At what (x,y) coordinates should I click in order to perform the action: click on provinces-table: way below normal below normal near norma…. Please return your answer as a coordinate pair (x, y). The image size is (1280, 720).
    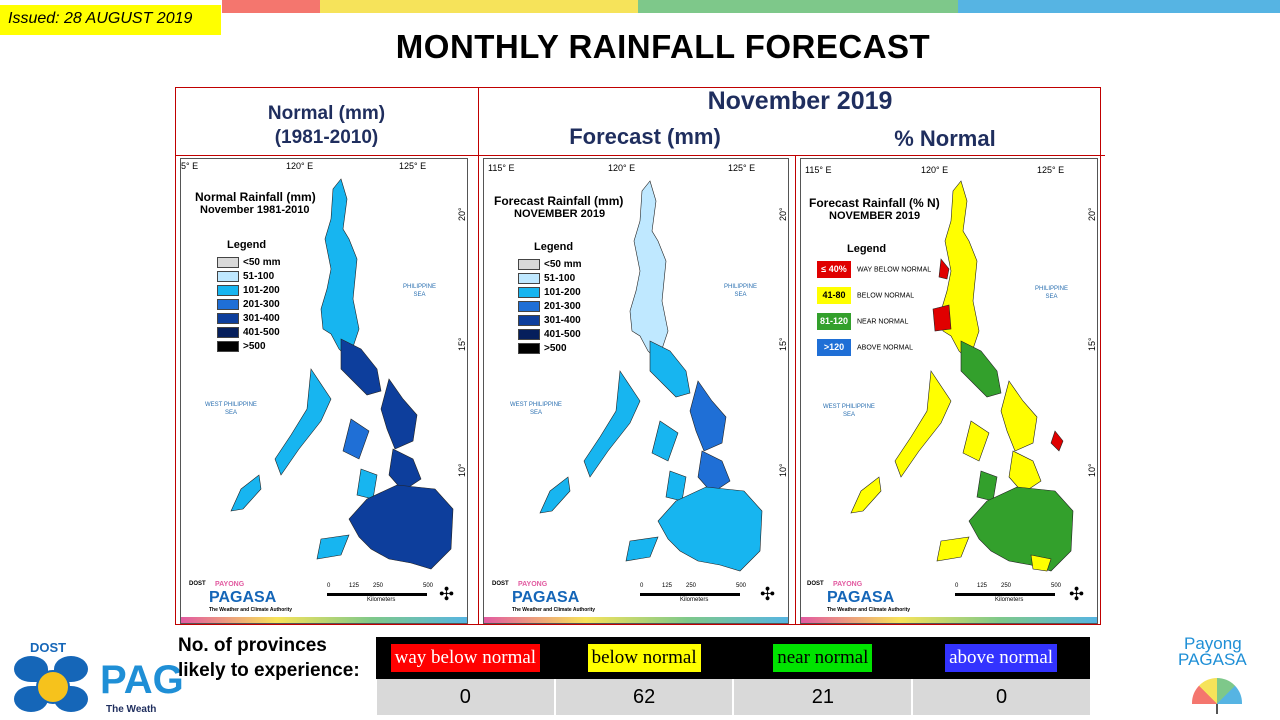
    Looking at the image, I should click on (732, 676).